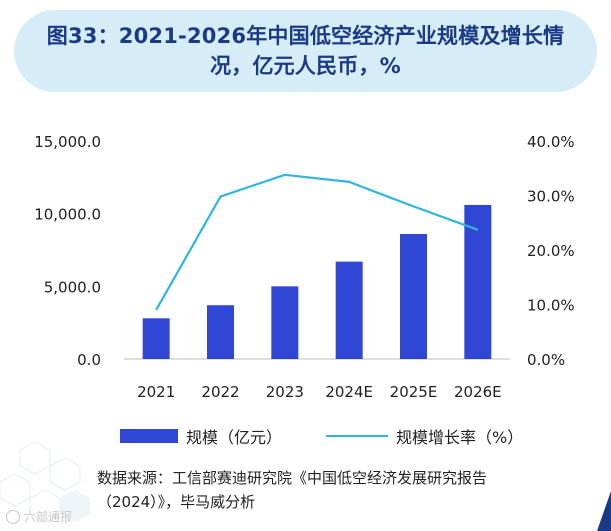  What do you see at coordinates (67, 142) in the screenshot?
I see `y-left-tick-label: 15,000.0` at bounding box center [67, 142].